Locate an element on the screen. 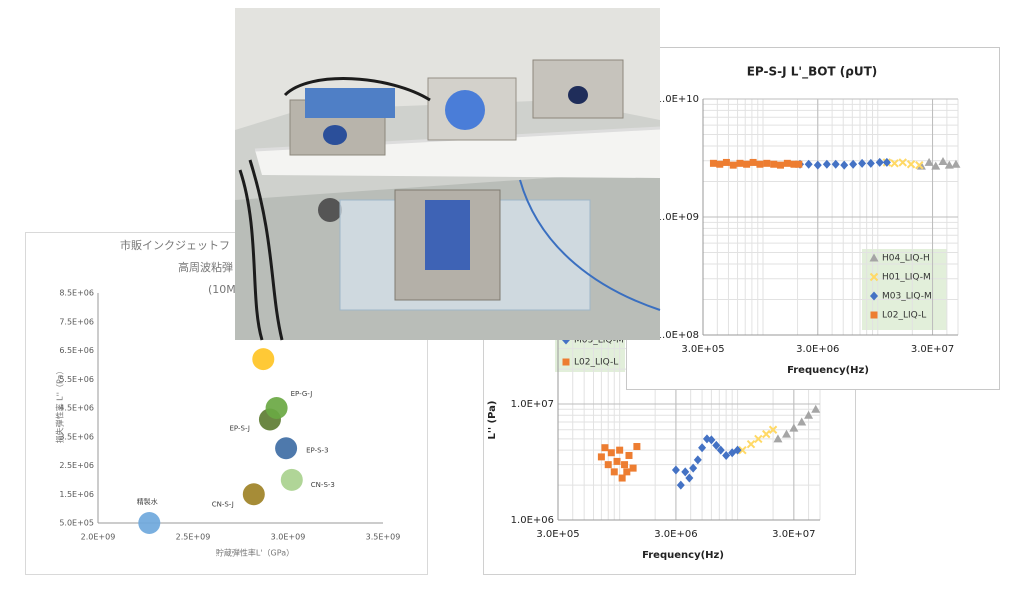  y-axis-label: 損失弾性率 L''（Pa） is located at coordinates (60, 405).